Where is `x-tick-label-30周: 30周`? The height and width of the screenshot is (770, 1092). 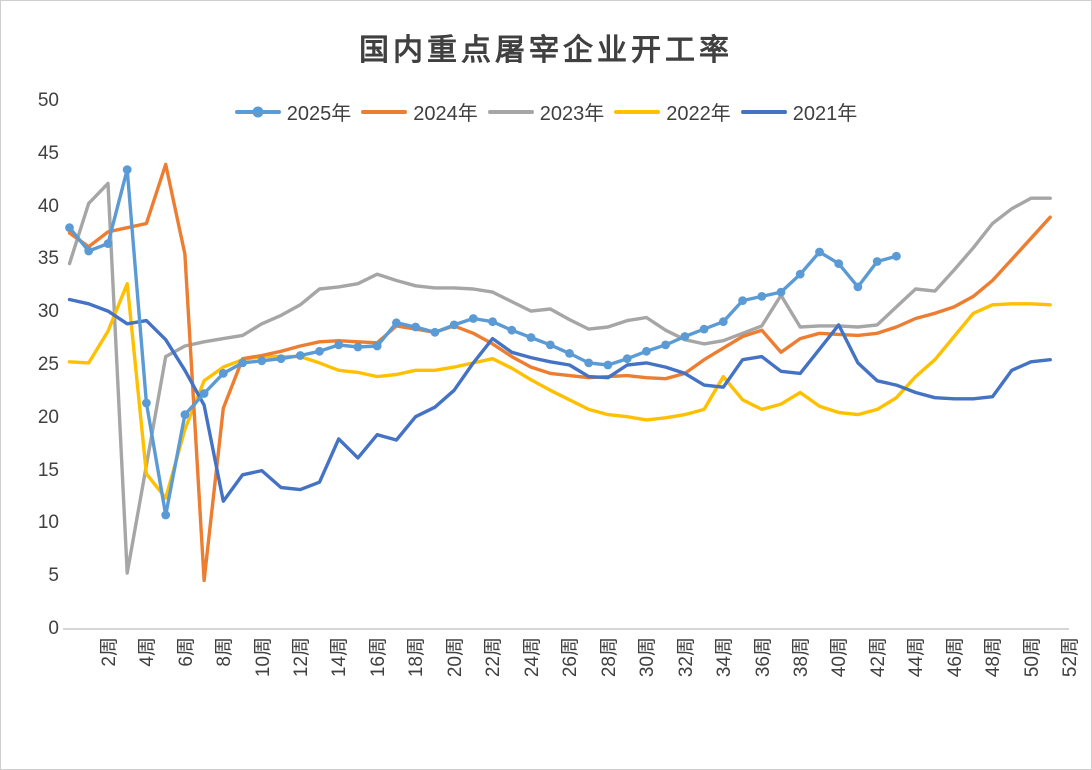
x-tick-label-30周: 30周 is located at coordinates (648, 657).